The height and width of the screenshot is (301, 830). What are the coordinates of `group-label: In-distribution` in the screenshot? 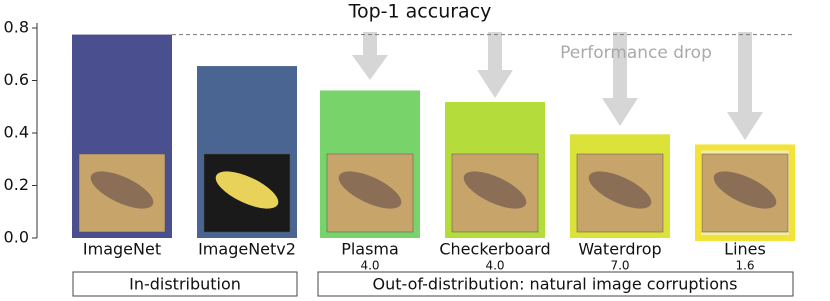 It's located at (185, 284).